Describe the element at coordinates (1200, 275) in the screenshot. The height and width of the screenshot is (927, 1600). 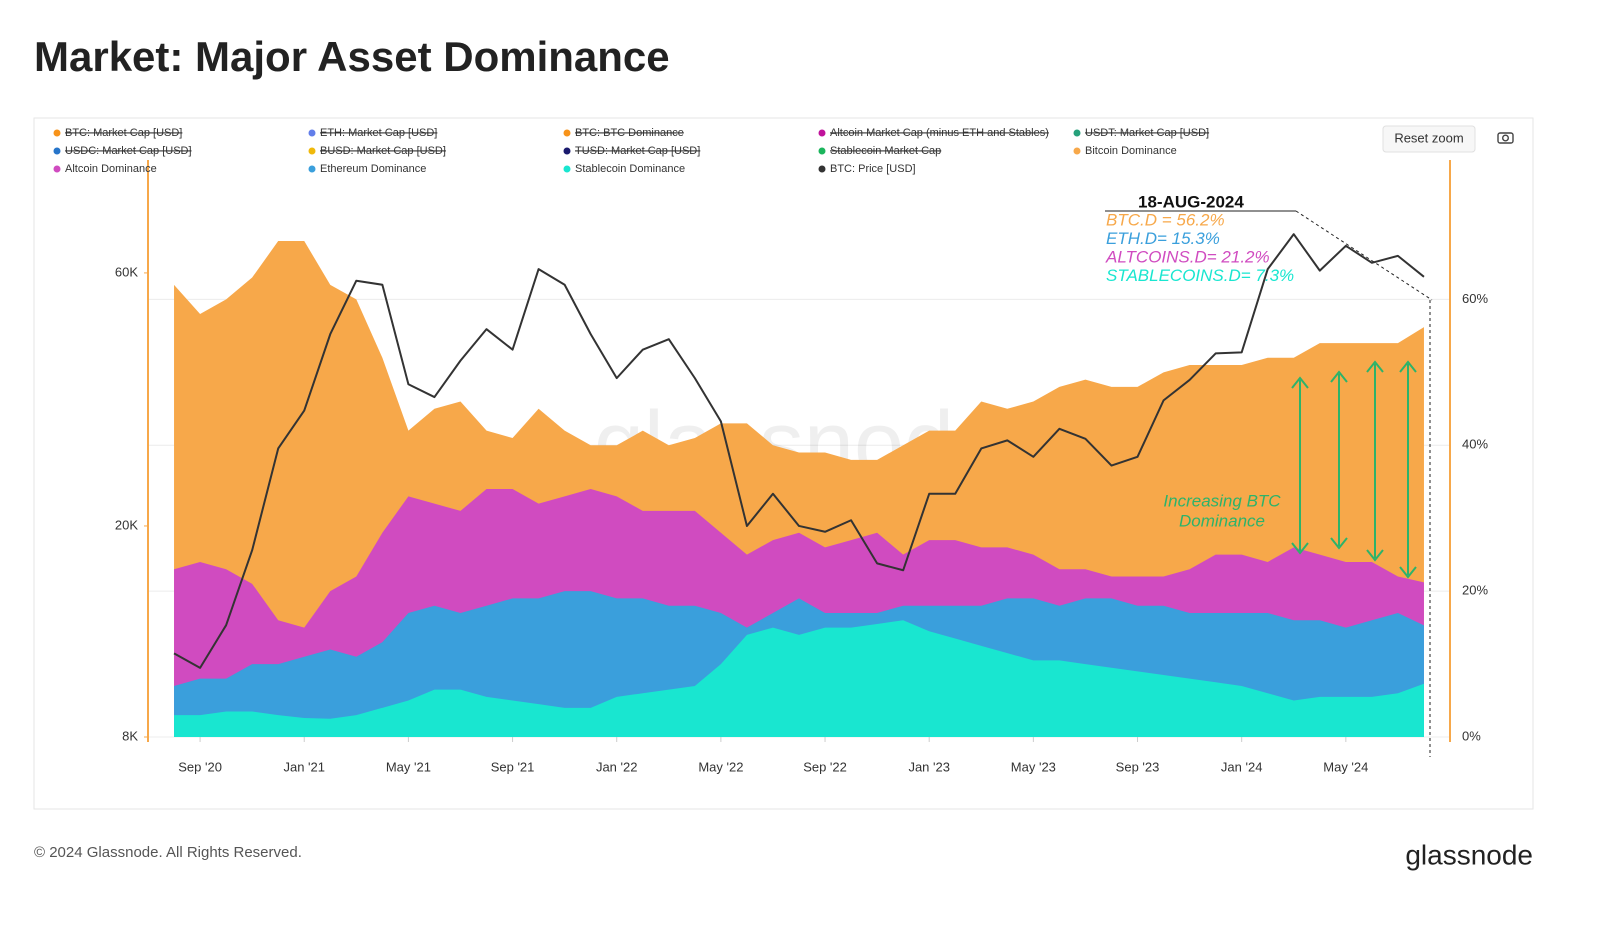
I see `annotation-reading: STABLECOINS.D= 7.3%` at that location.